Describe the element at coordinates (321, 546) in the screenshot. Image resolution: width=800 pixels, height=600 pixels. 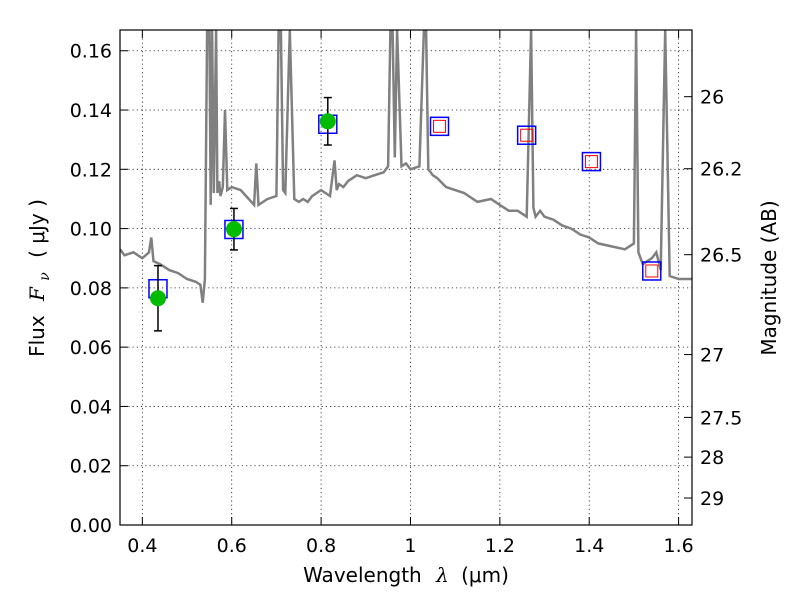
I see `x-tick-label: 0.8` at that location.